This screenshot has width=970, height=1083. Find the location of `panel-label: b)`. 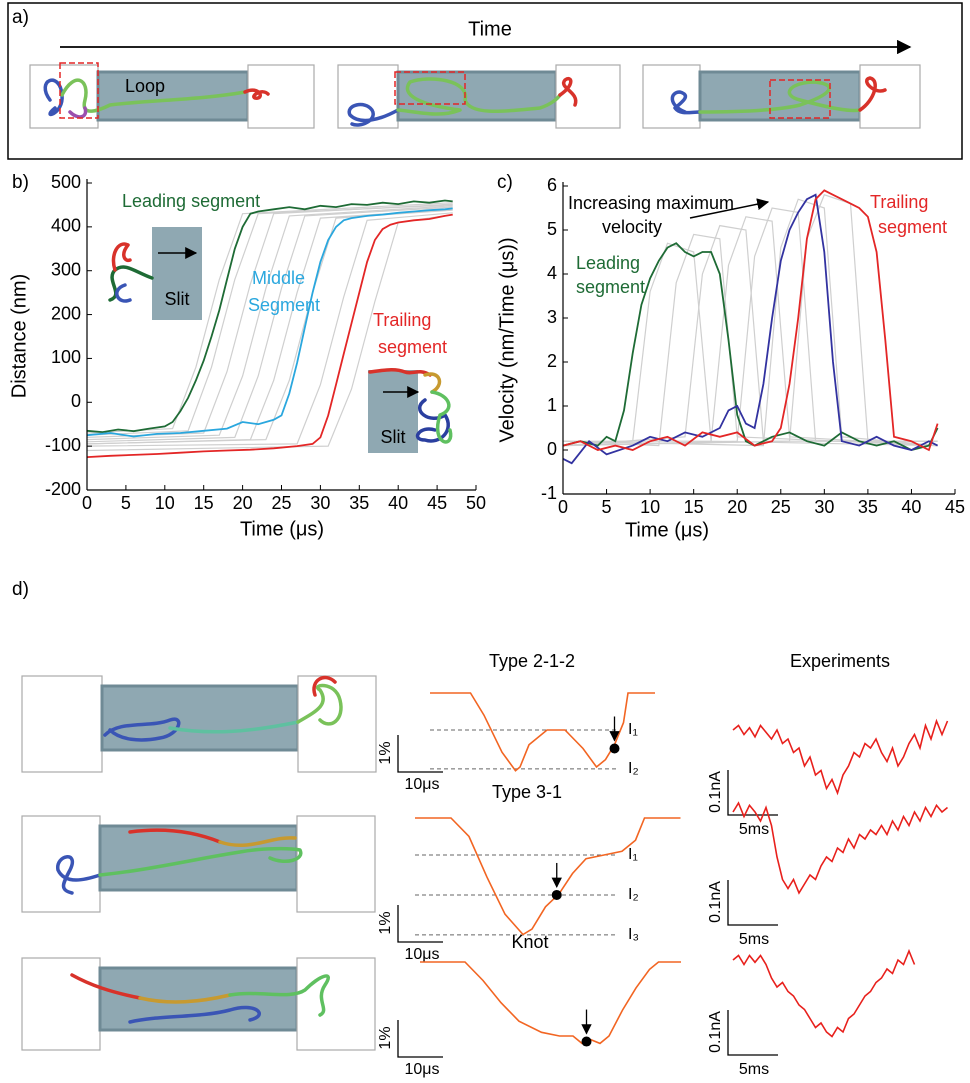

panel-label: b) is located at coordinates (20, 182).